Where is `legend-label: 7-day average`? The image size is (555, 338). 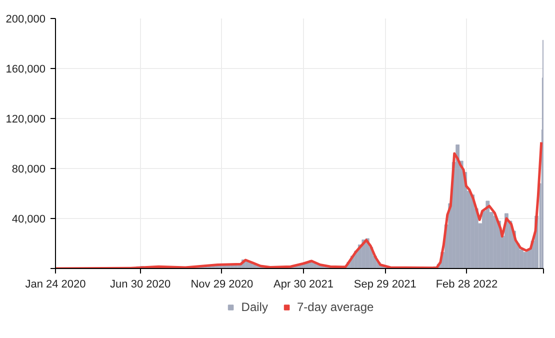 legend-label: 7-day average is located at coordinates (335, 307).